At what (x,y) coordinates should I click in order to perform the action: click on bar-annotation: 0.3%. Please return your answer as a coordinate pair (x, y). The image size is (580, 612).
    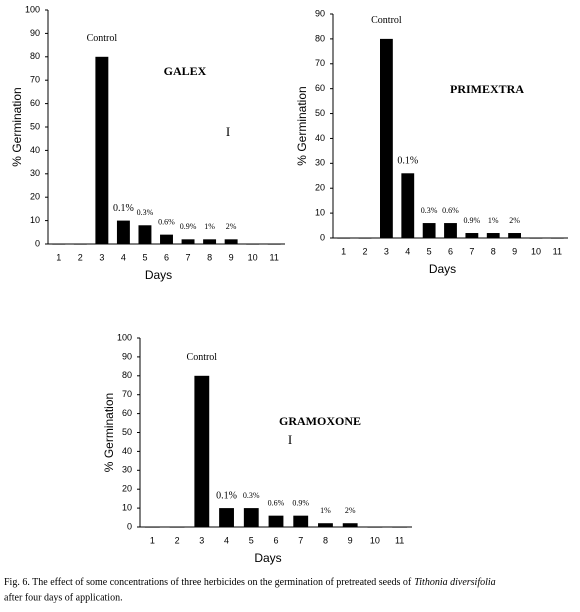
    Looking at the image, I should click on (251, 495).